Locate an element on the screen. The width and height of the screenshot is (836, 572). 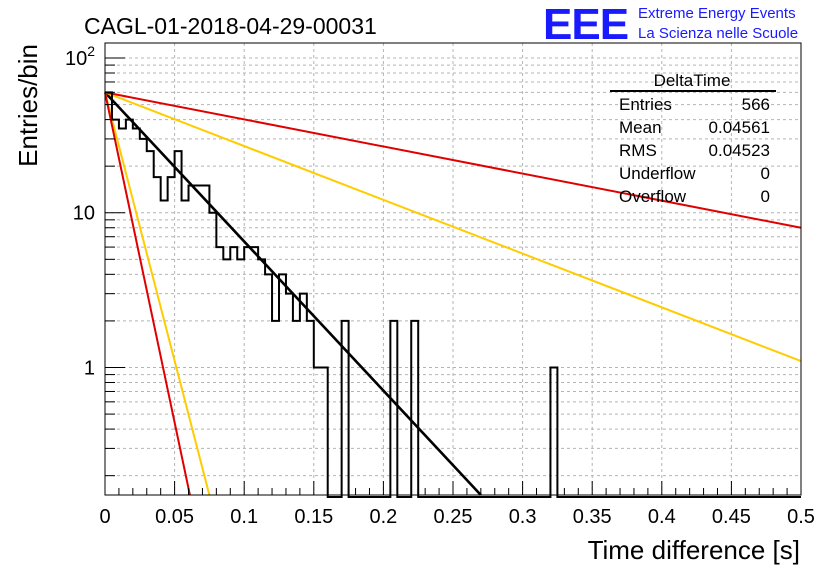
x-tick-label: 0.15 is located at coordinates (313, 517).